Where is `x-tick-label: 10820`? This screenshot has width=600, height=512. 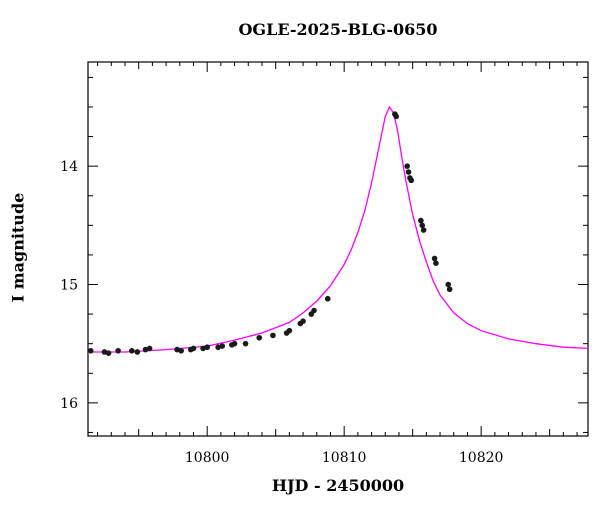
x-tick-label: 10820 is located at coordinates (481, 458).